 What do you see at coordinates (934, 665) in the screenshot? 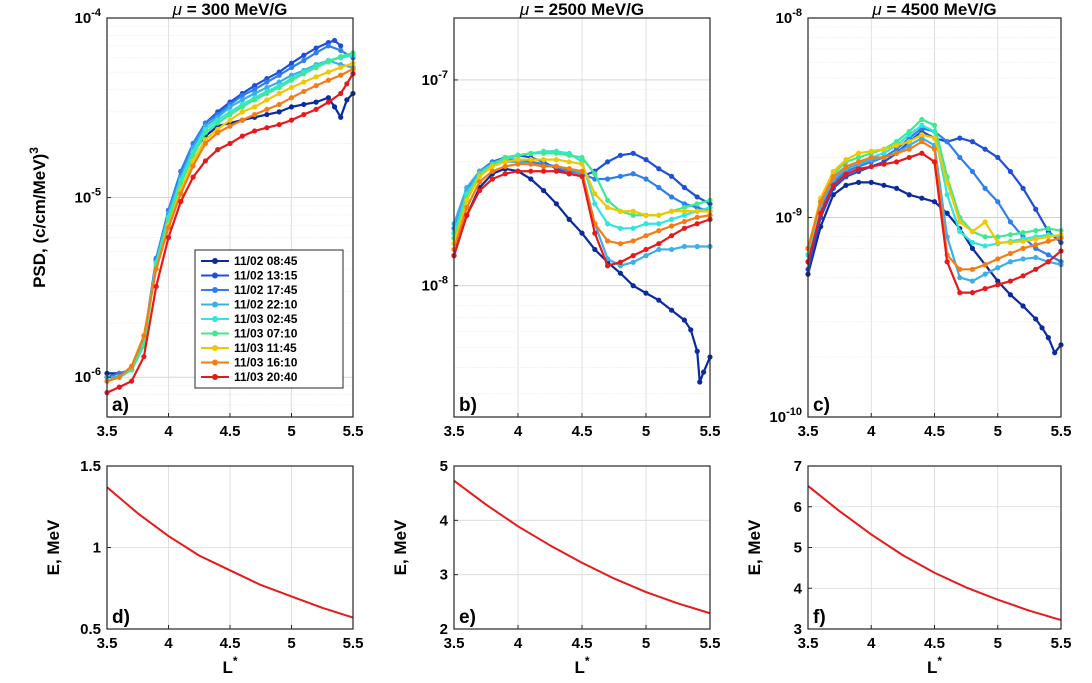
I see `x-axis-label: L*` at bounding box center [934, 665].